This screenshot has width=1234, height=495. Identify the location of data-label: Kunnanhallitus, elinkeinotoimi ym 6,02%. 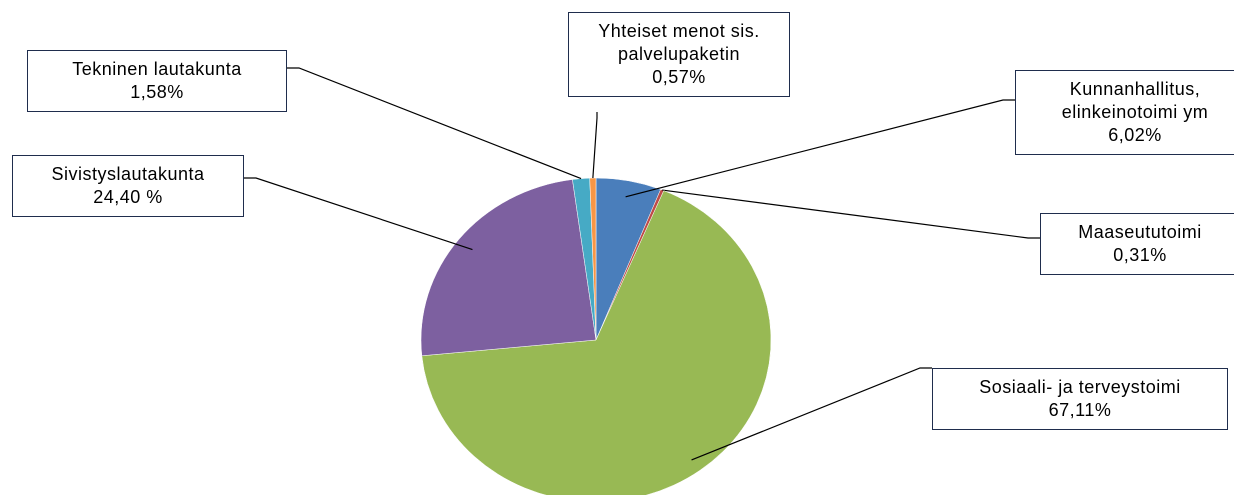
(1124, 112).